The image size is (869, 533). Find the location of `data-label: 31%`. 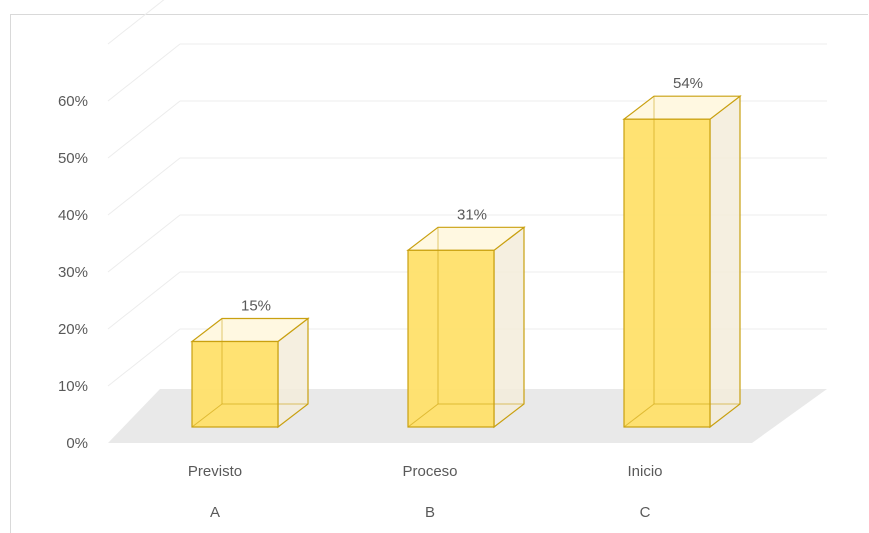

data-label: 31% is located at coordinates (472, 214).